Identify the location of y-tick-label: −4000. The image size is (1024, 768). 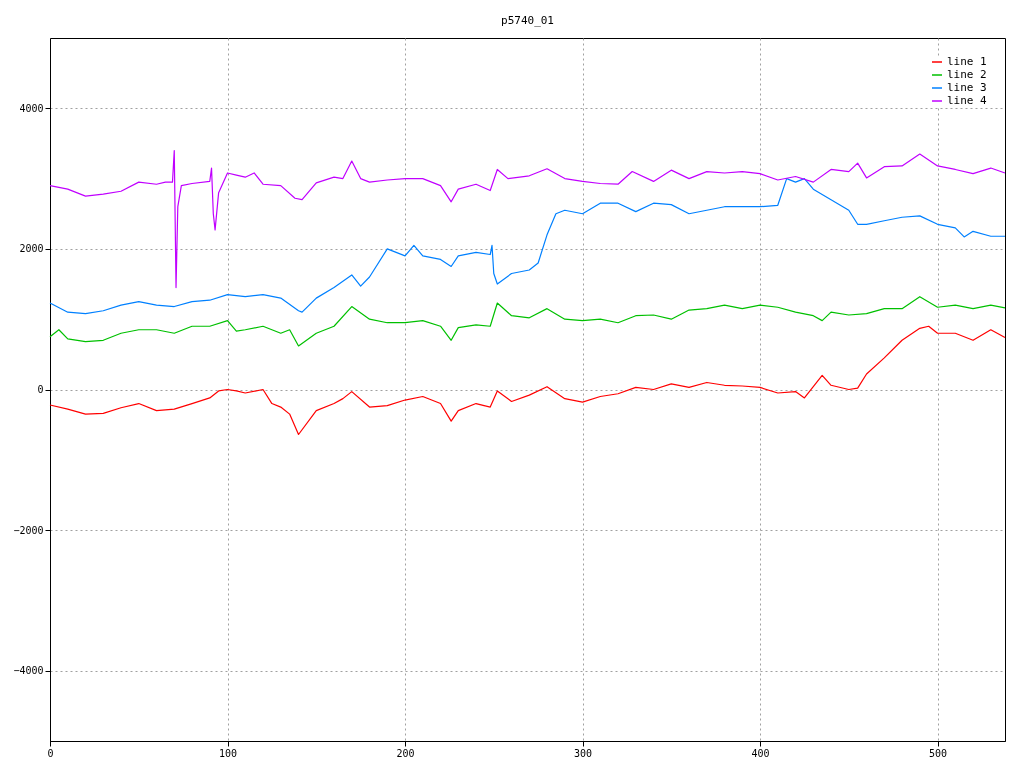
(28, 671).